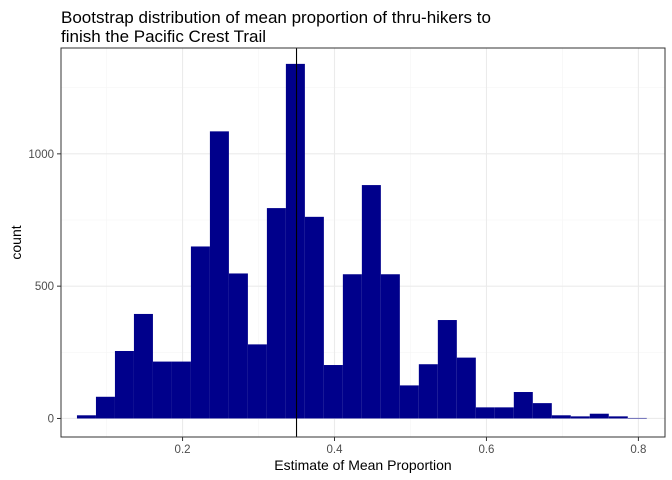 The image size is (672, 480). What do you see at coordinates (41, 155) in the screenshot?
I see `y-tick-label: 1000` at bounding box center [41, 155].